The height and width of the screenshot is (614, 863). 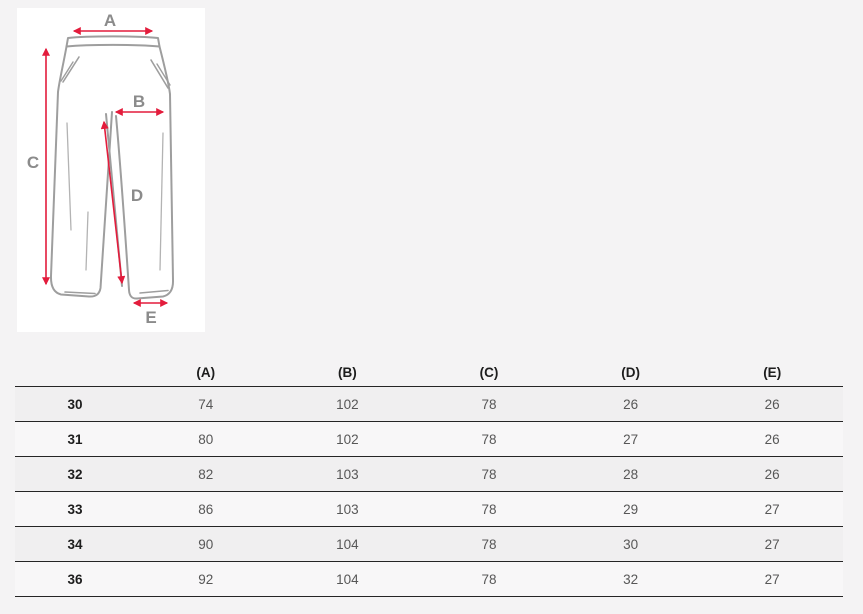 What do you see at coordinates (137, 195) in the screenshot?
I see `label-d: D` at bounding box center [137, 195].